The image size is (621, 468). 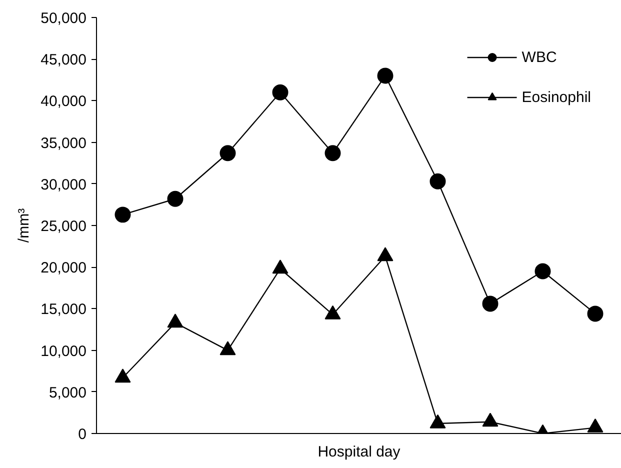 What do you see at coordinates (539, 57) in the screenshot?
I see `legend-label: WBC` at bounding box center [539, 57].